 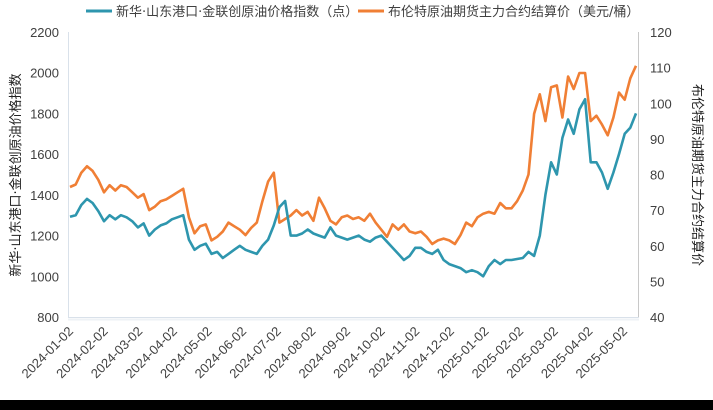 I want to click on left-y-tick-label: 1800, so click(x=44, y=113).